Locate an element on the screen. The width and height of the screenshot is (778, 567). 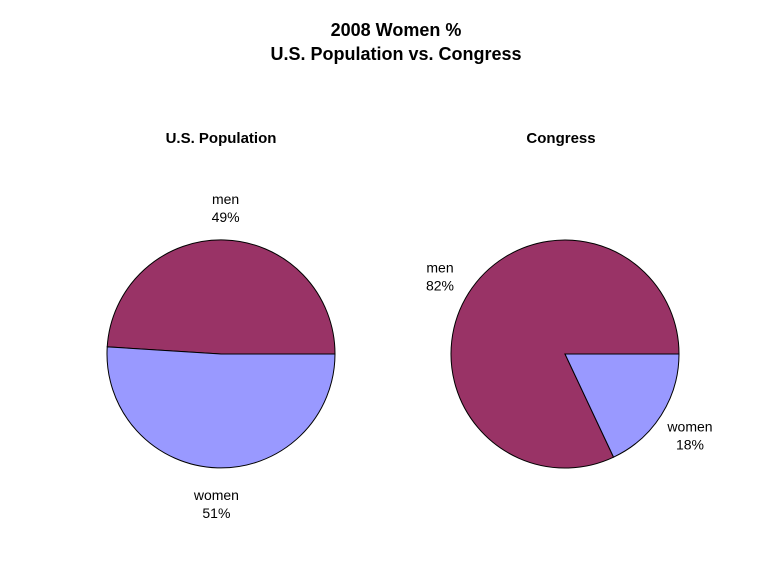
slice-percent-men: 49% is located at coordinates (226, 217).